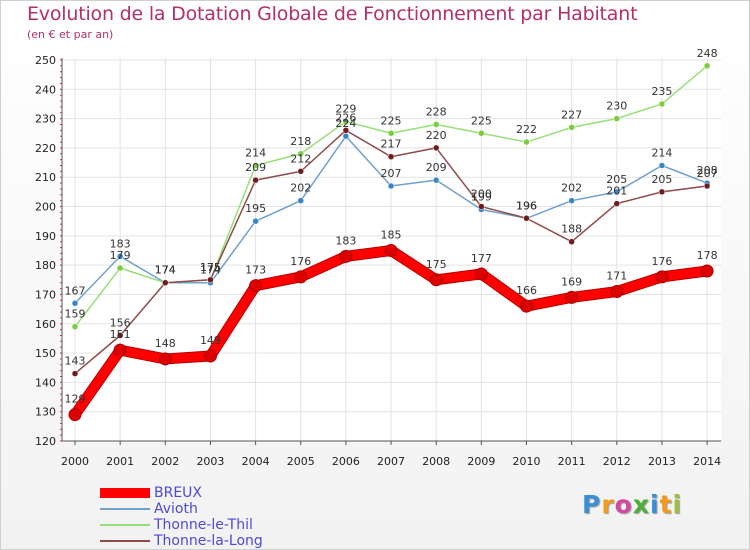 This screenshot has height=550, width=750. Describe the element at coordinates (616, 276) in the screenshot. I see `data-label-breux: 171` at that location.